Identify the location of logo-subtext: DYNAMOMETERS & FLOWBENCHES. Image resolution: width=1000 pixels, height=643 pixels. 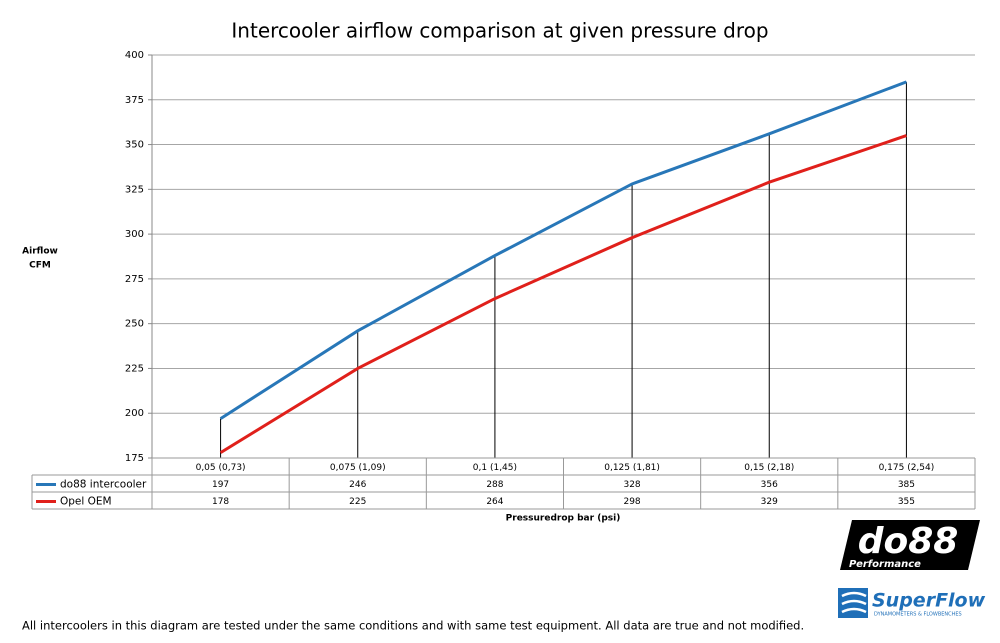
(918, 615).